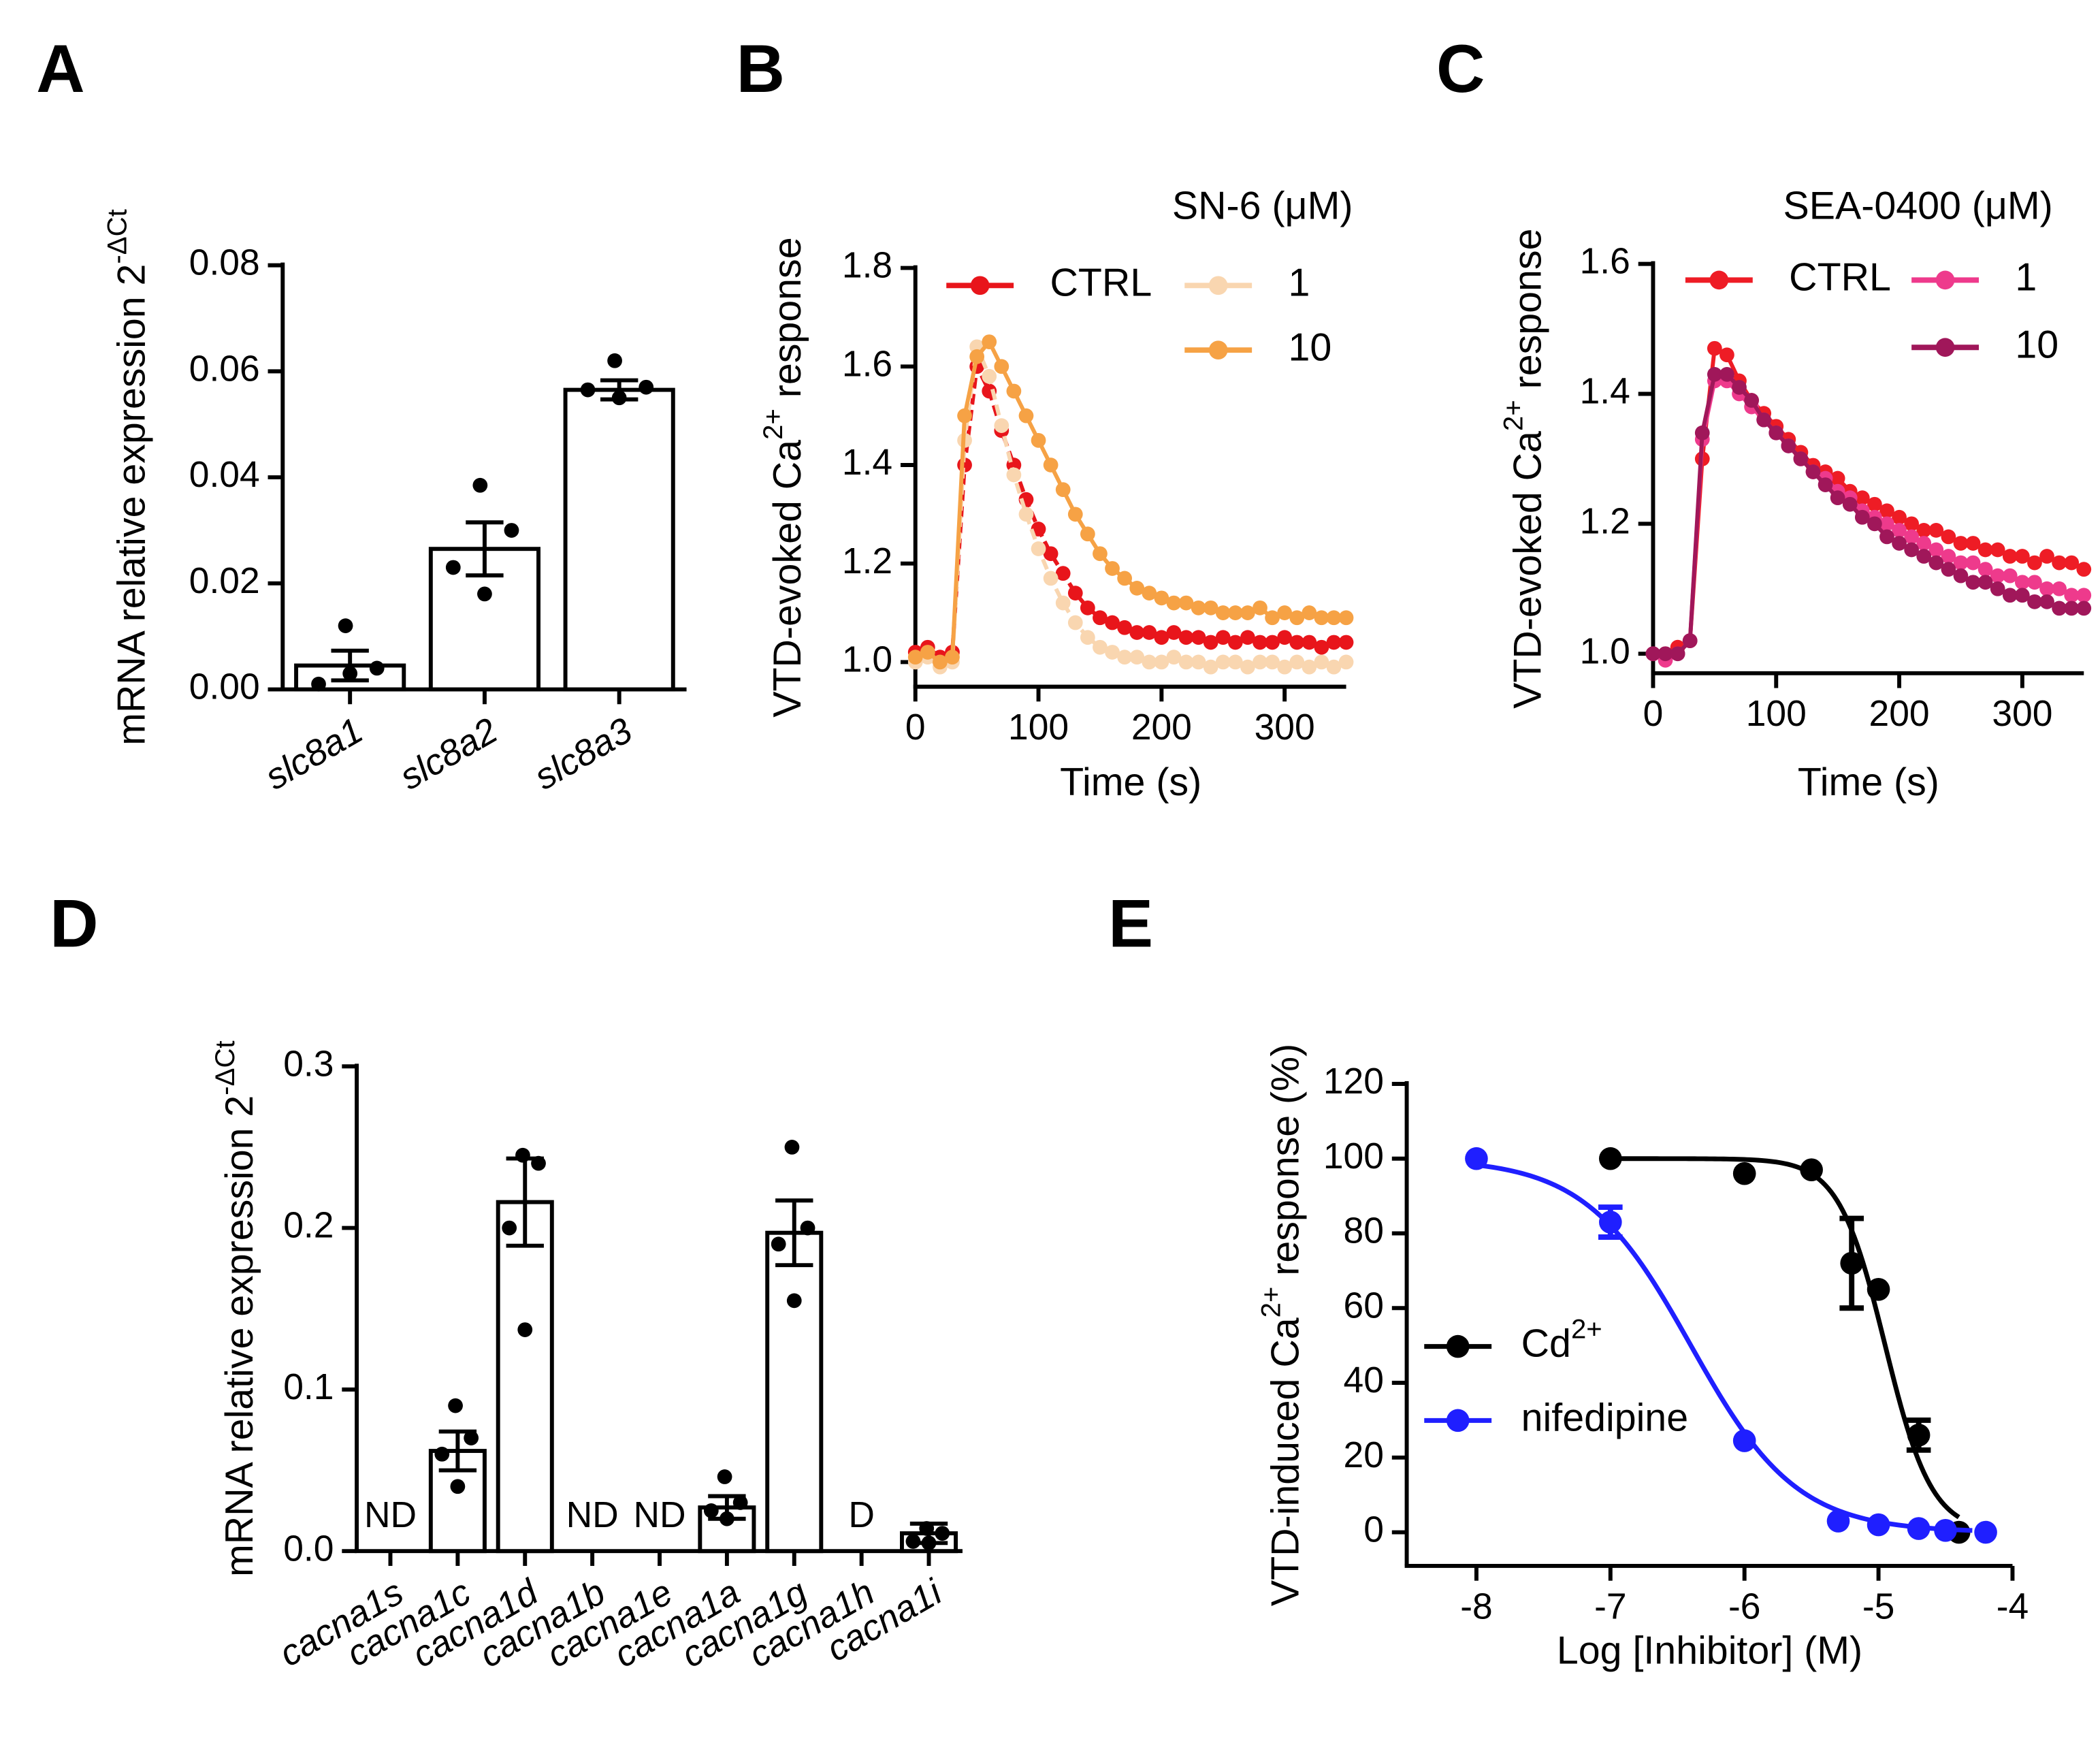 This screenshot has height=1745, width=2100. I want to click on legend-label-part: nifedipine, so click(1605, 1418).